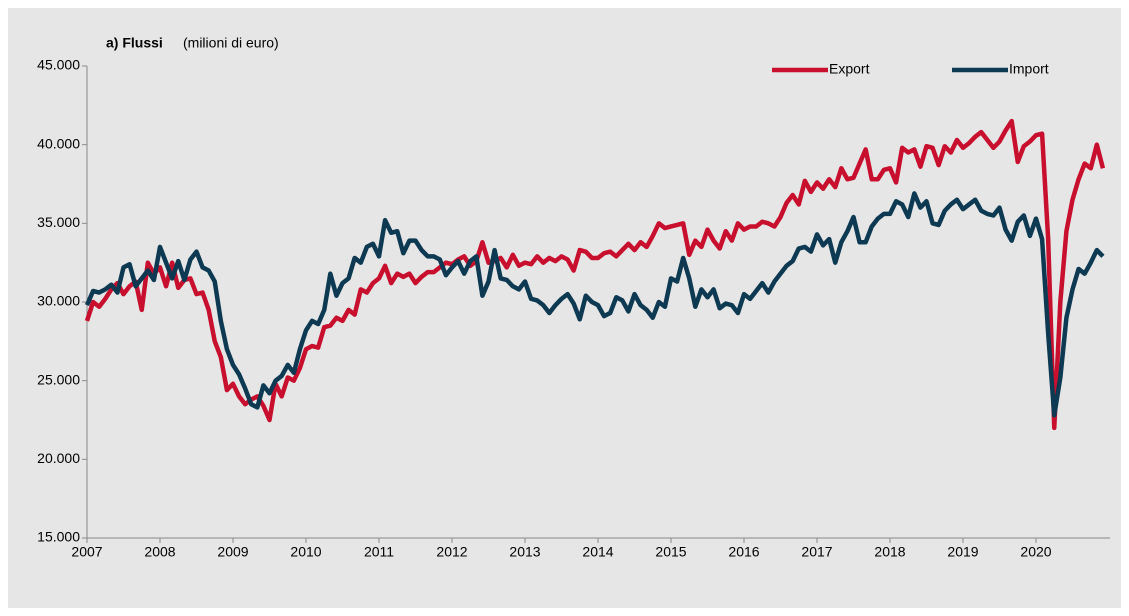  What do you see at coordinates (231, 43) in the screenshot?
I see `chart-subtitle: (milioni di euro)` at bounding box center [231, 43].